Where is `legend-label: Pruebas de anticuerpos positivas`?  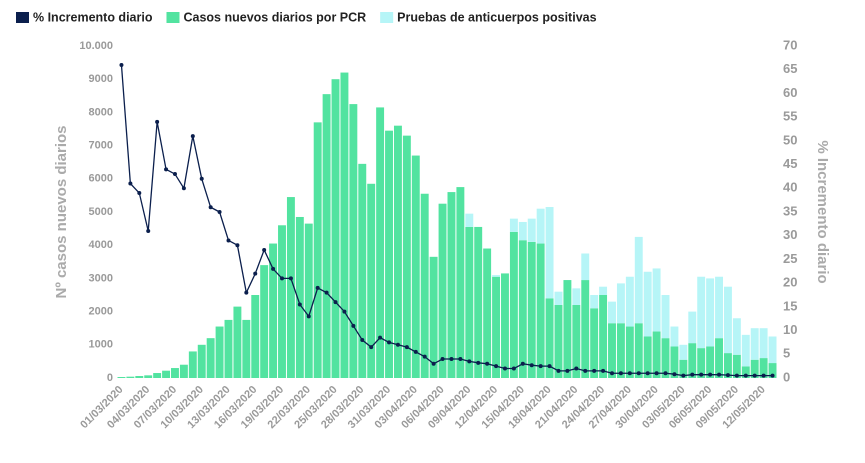 legend-label: Pruebas de anticuerpos positivas is located at coordinates (496, 17).